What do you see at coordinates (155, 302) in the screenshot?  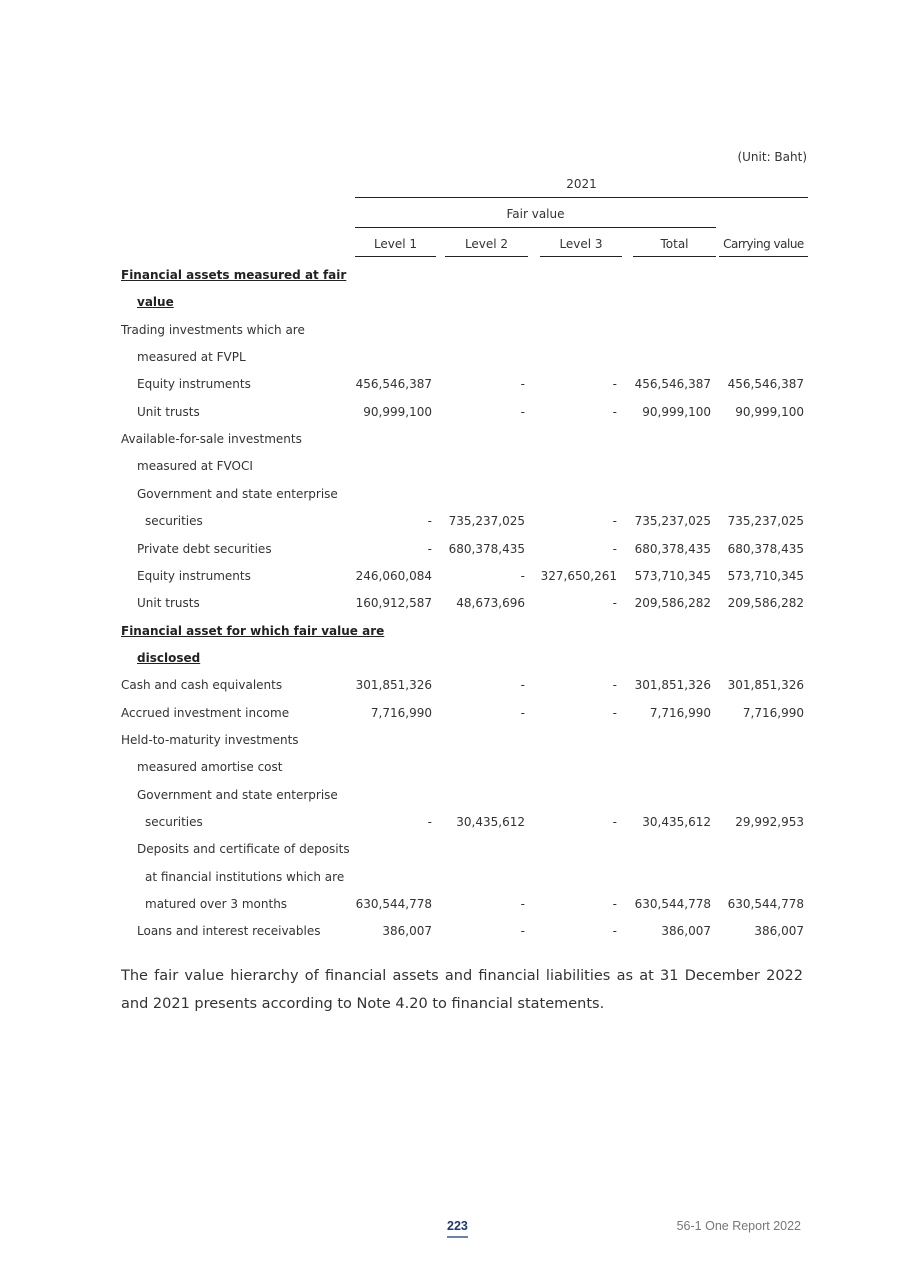 I see `section-heading: value` at bounding box center [155, 302].